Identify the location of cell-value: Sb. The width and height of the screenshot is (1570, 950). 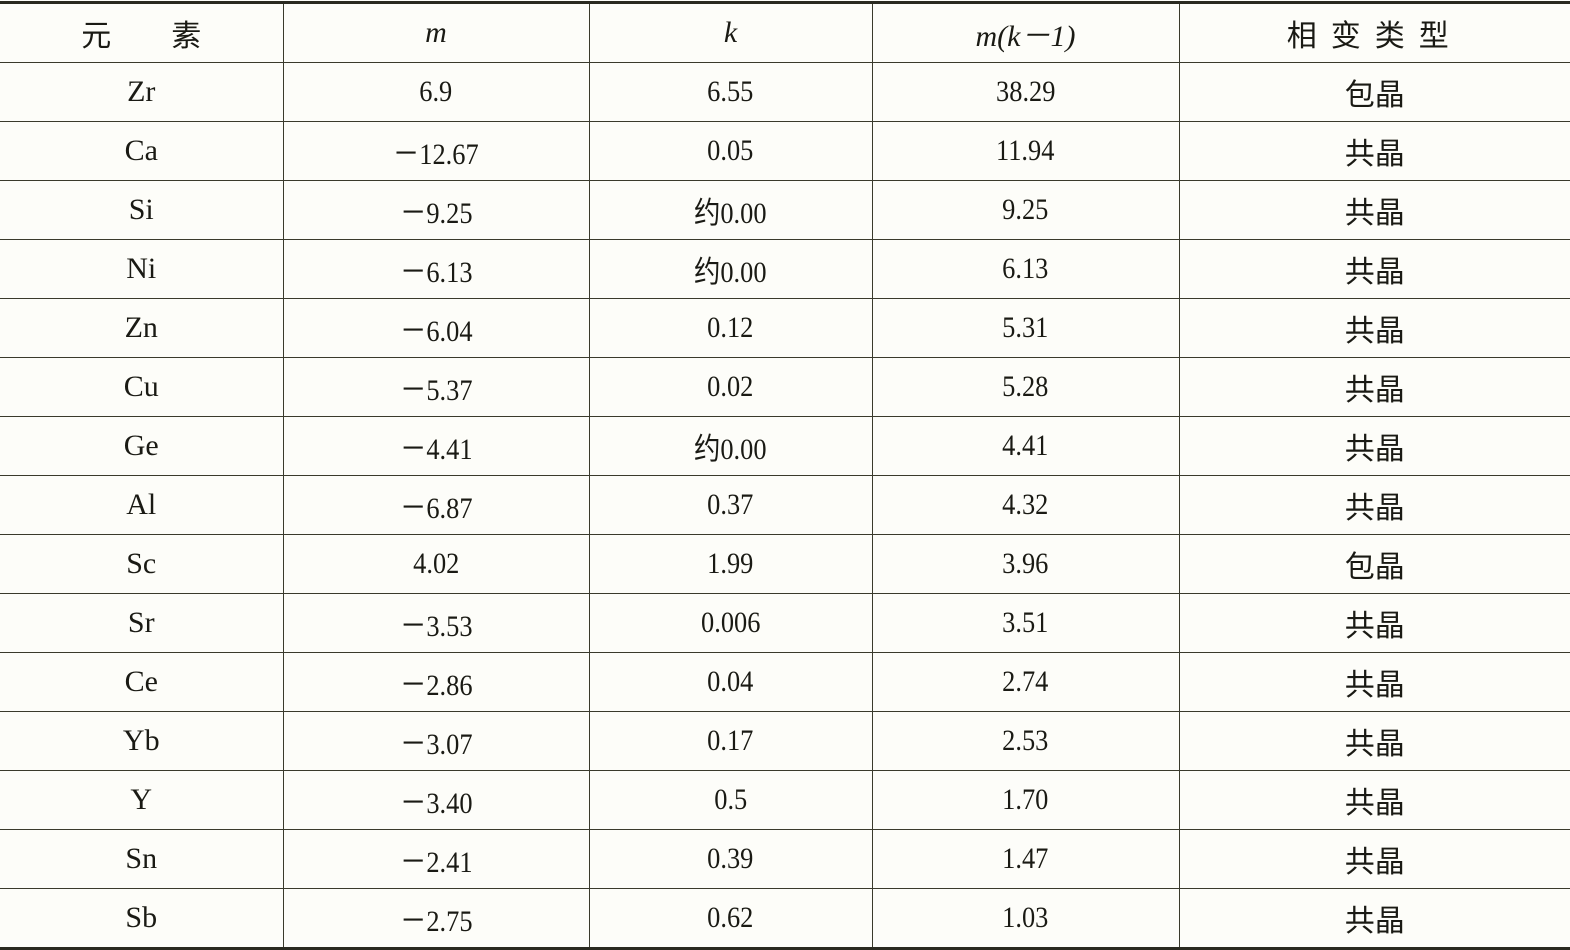
(141, 917).